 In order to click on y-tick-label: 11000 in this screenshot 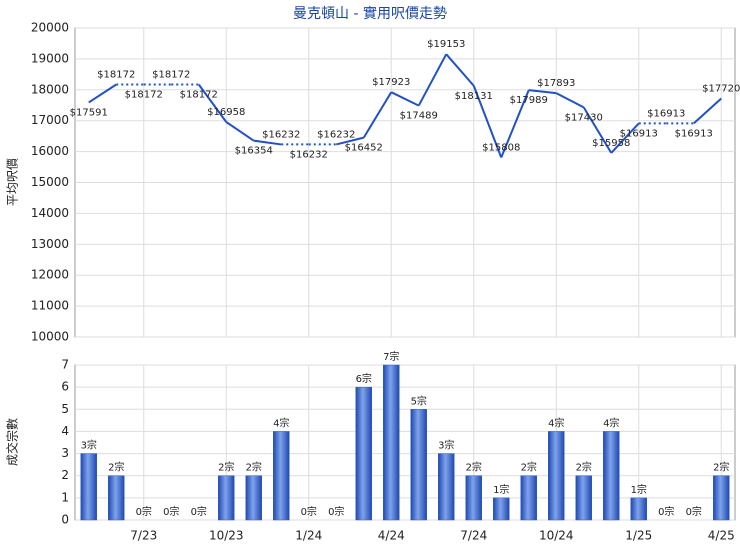, I will do `click(50, 306)`.